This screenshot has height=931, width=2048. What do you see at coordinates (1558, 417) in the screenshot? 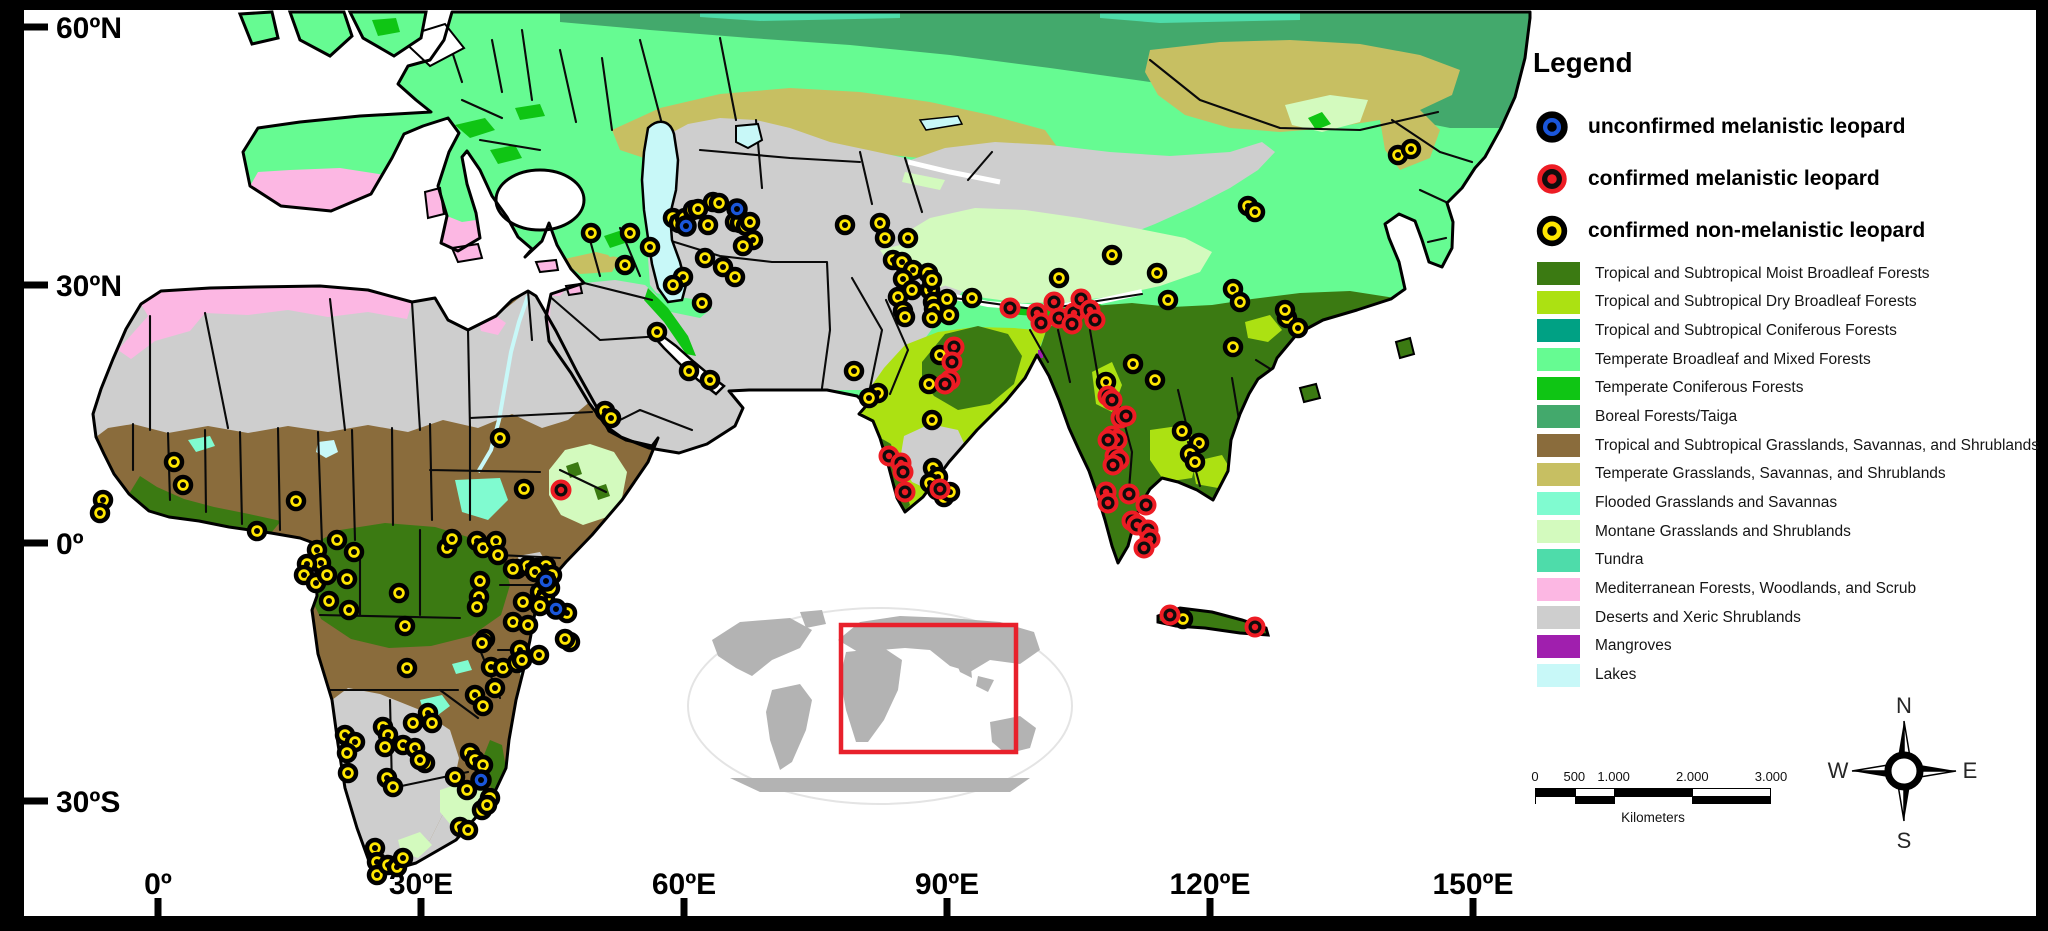
I see `biome-swatch-boreal` at bounding box center [1558, 417].